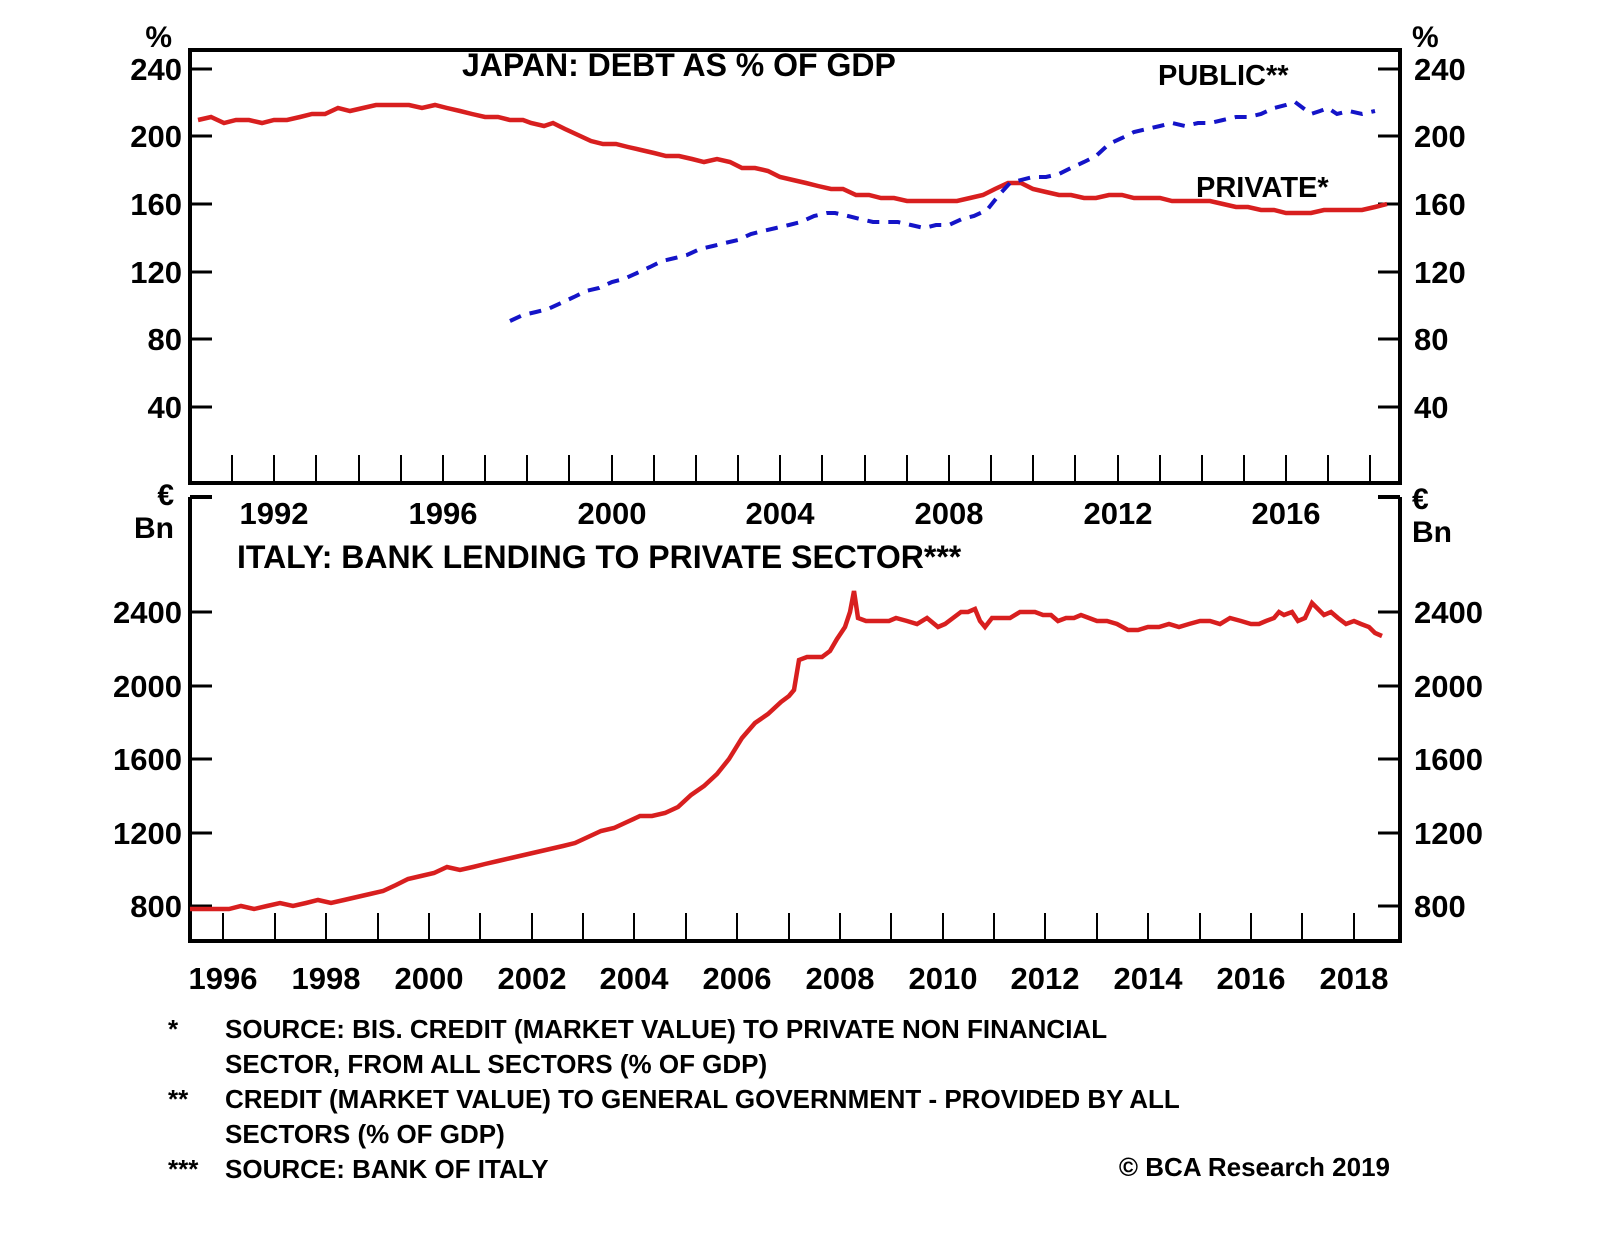  I want to click on italy-chart-title: ITALY: BANK LENDING TO PRIVATE SECTOR***, so click(599, 557).